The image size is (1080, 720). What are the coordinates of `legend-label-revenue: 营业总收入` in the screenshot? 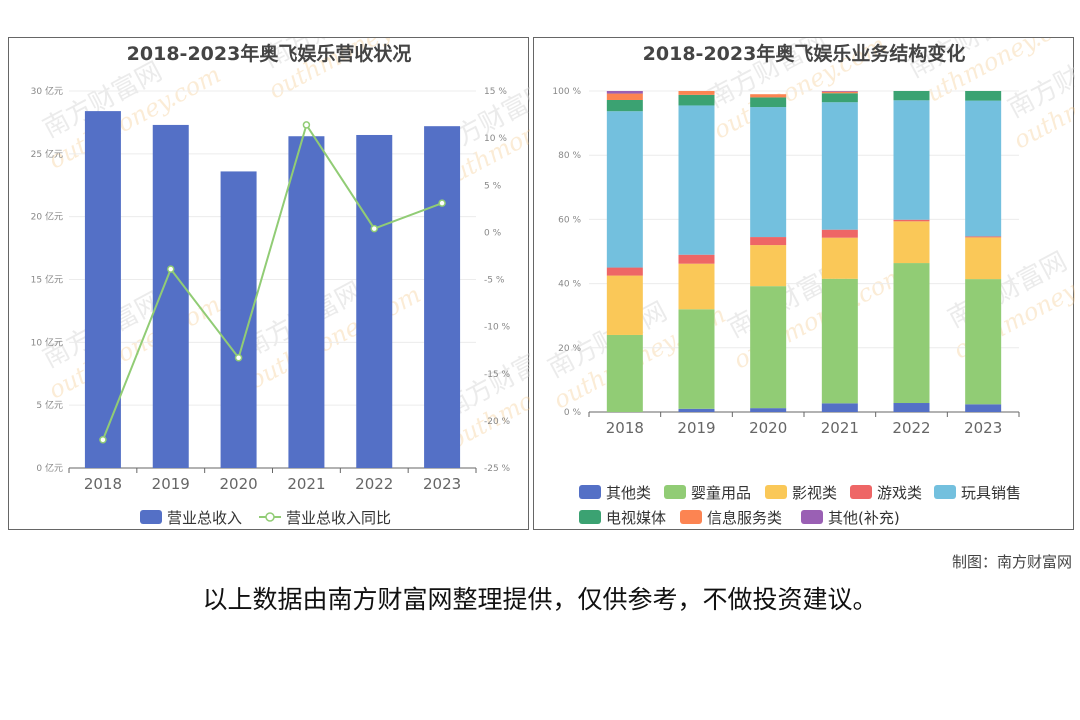 It's located at (204, 518).